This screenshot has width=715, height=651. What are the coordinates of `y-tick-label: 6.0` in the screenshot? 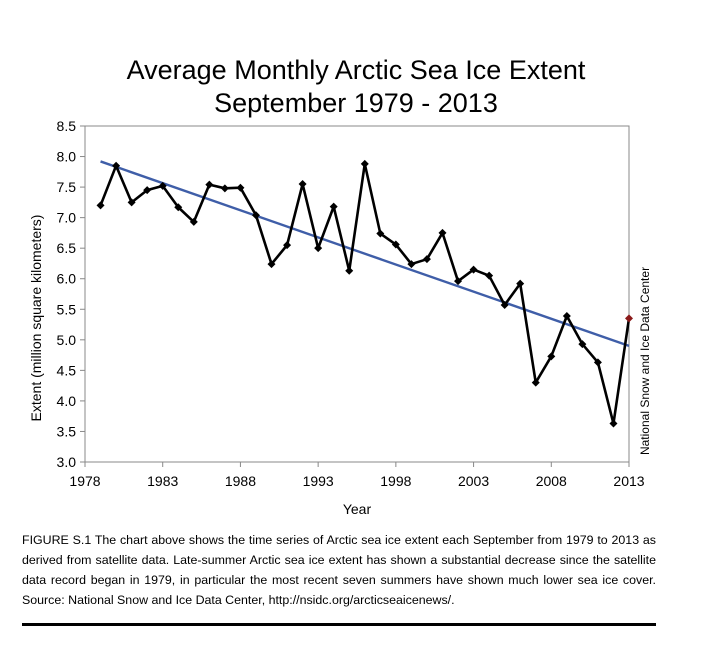 It's located at (67, 279).